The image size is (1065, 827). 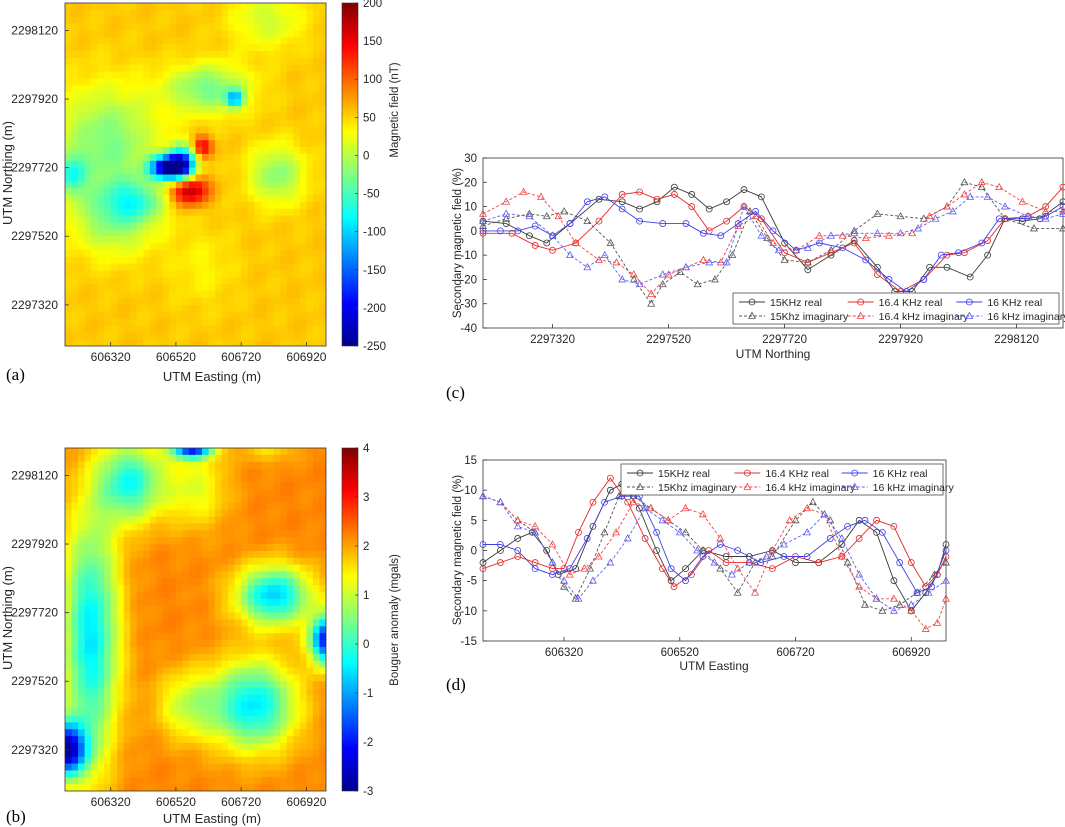 I want to click on y-tick-label: 2297720, so click(x=34, y=168).